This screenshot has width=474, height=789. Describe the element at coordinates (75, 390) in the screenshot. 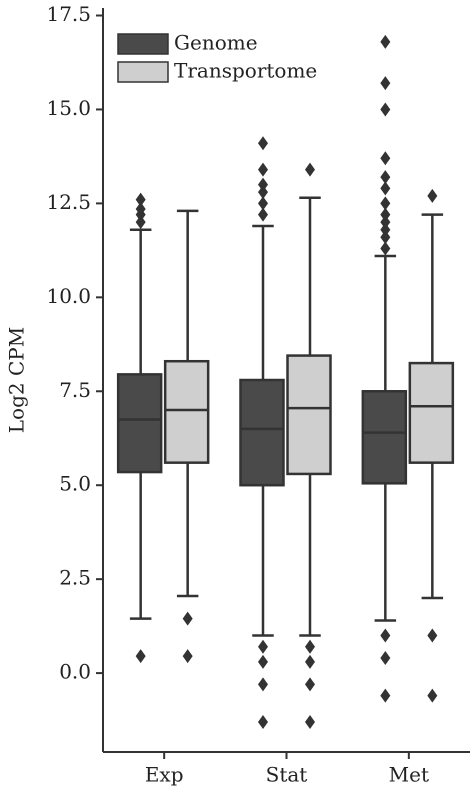

I see `y-tick-label: 7.5` at that location.